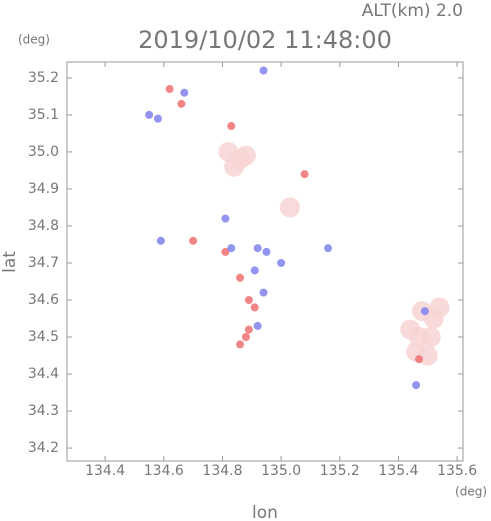  What do you see at coordinates (34, 40) in the screenshot?
I see `y-unit: (deg)` at bounding box center [34, 40].